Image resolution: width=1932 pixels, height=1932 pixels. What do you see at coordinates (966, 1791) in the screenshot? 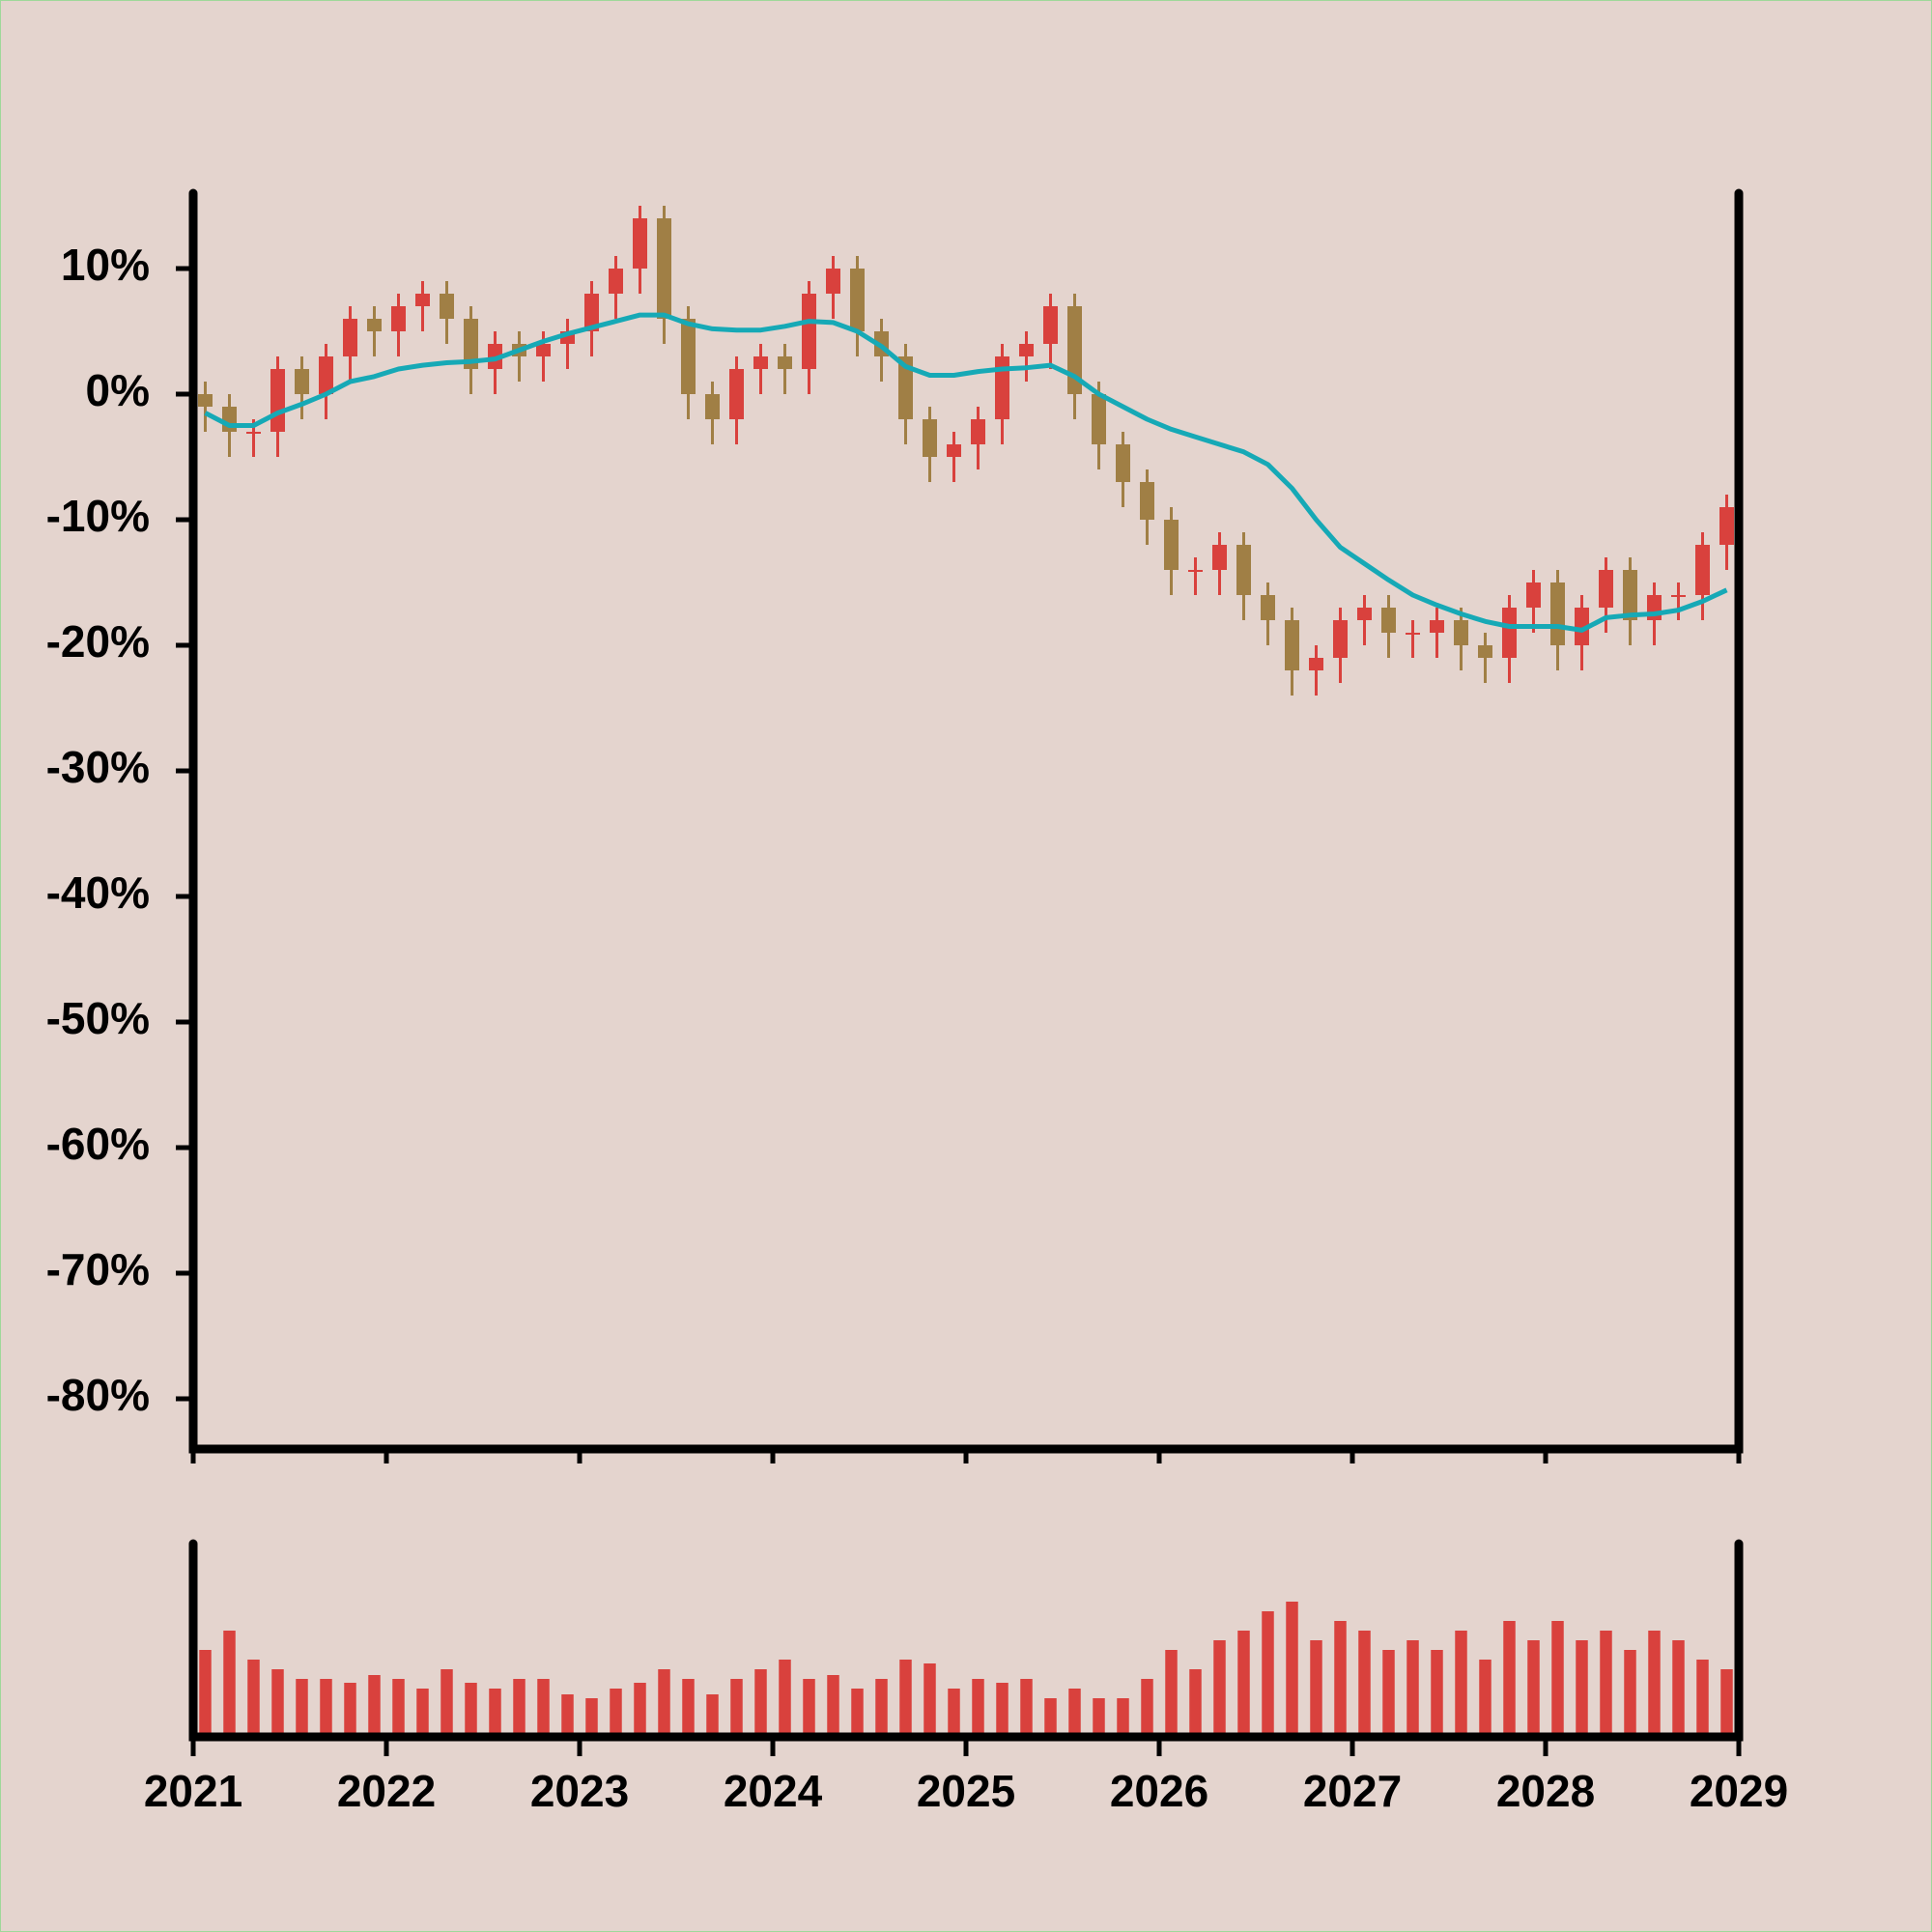
I see `x-tick-label: 2025` at bounding box center [966, 1791].